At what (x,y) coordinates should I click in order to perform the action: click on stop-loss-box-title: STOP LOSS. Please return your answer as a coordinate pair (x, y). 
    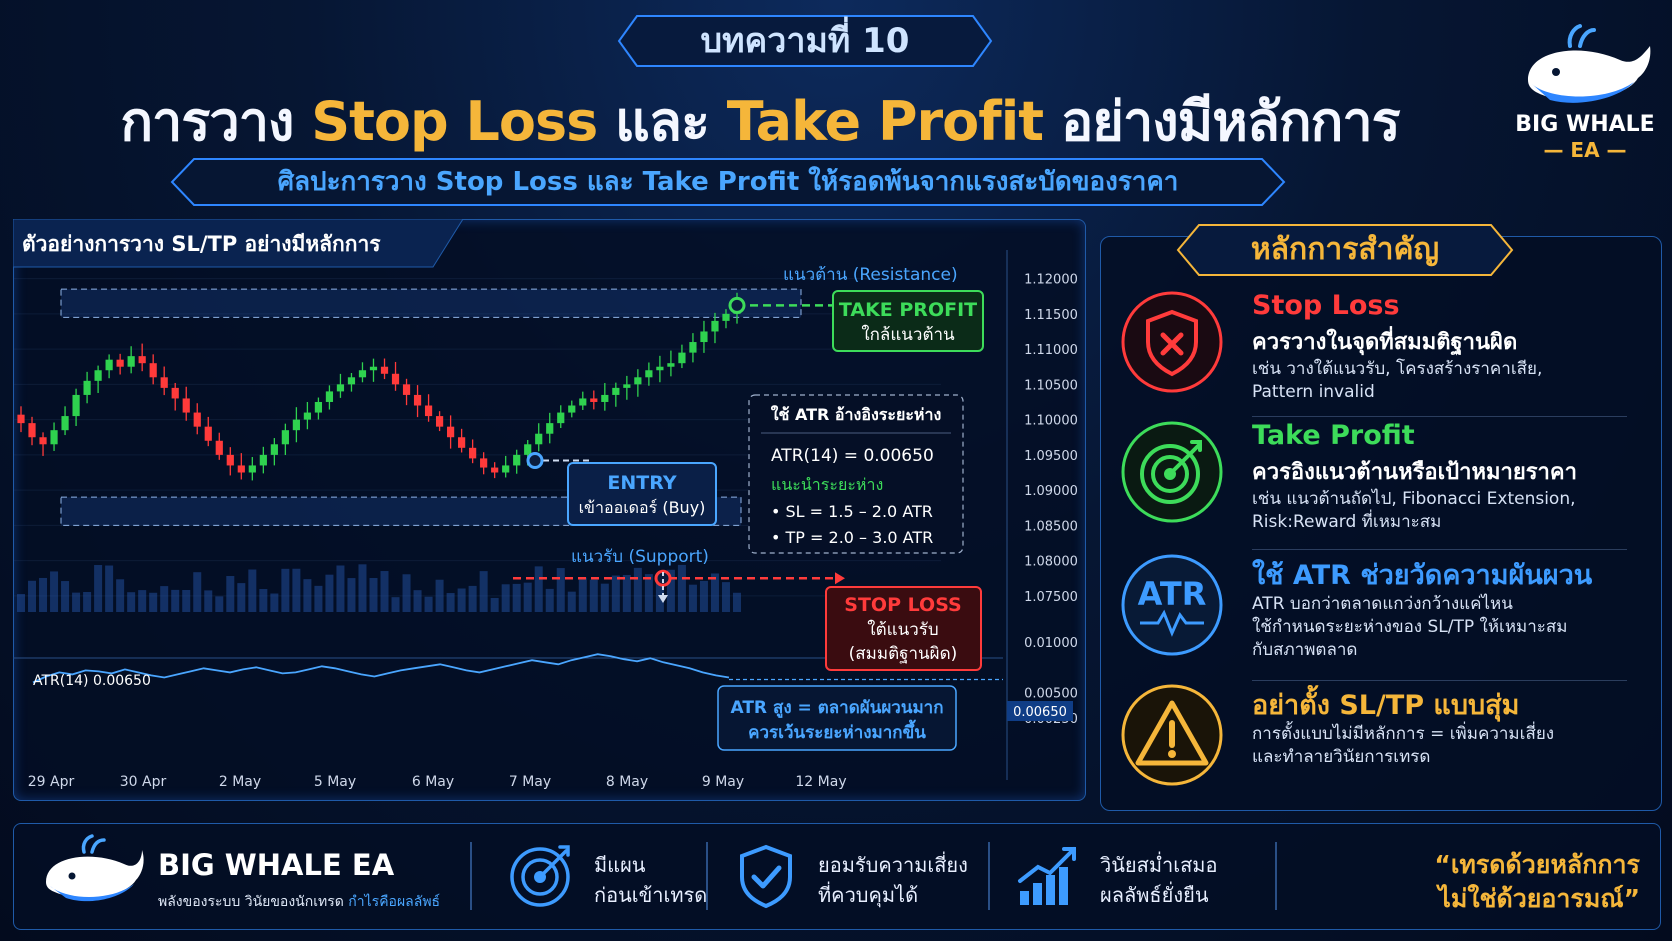
    Looking at the image, I should click on (902, 605).